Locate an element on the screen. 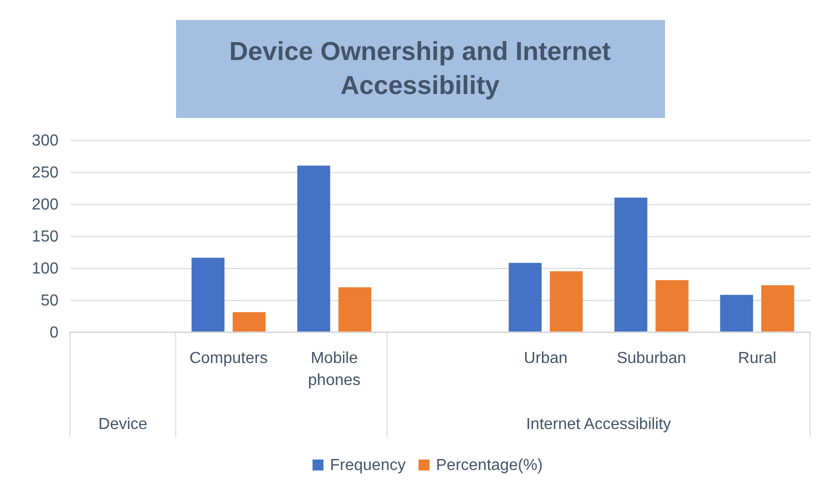  y-tick-label: 0 is located at coordinates (54, 333).